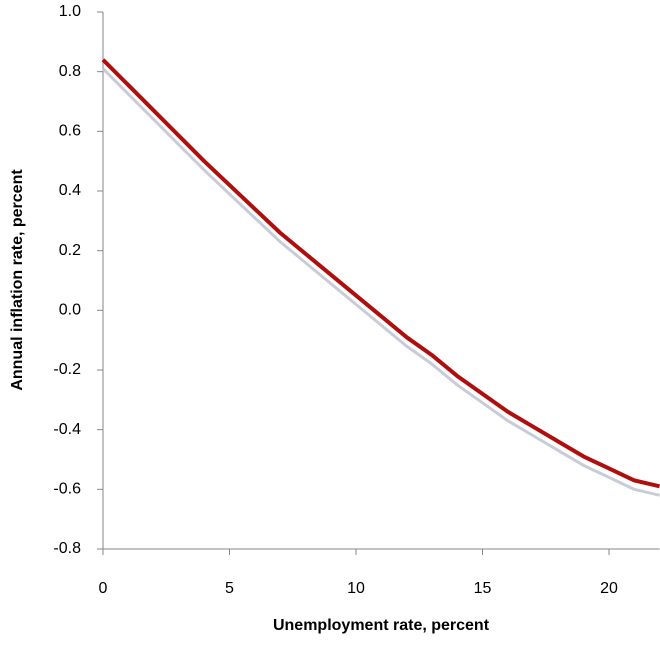 The height and width of the screenshot is (645, 660). Describe the element at coordinates (70, 250) in the screenshot. I see `y-tick-label: 0.2` at that location.